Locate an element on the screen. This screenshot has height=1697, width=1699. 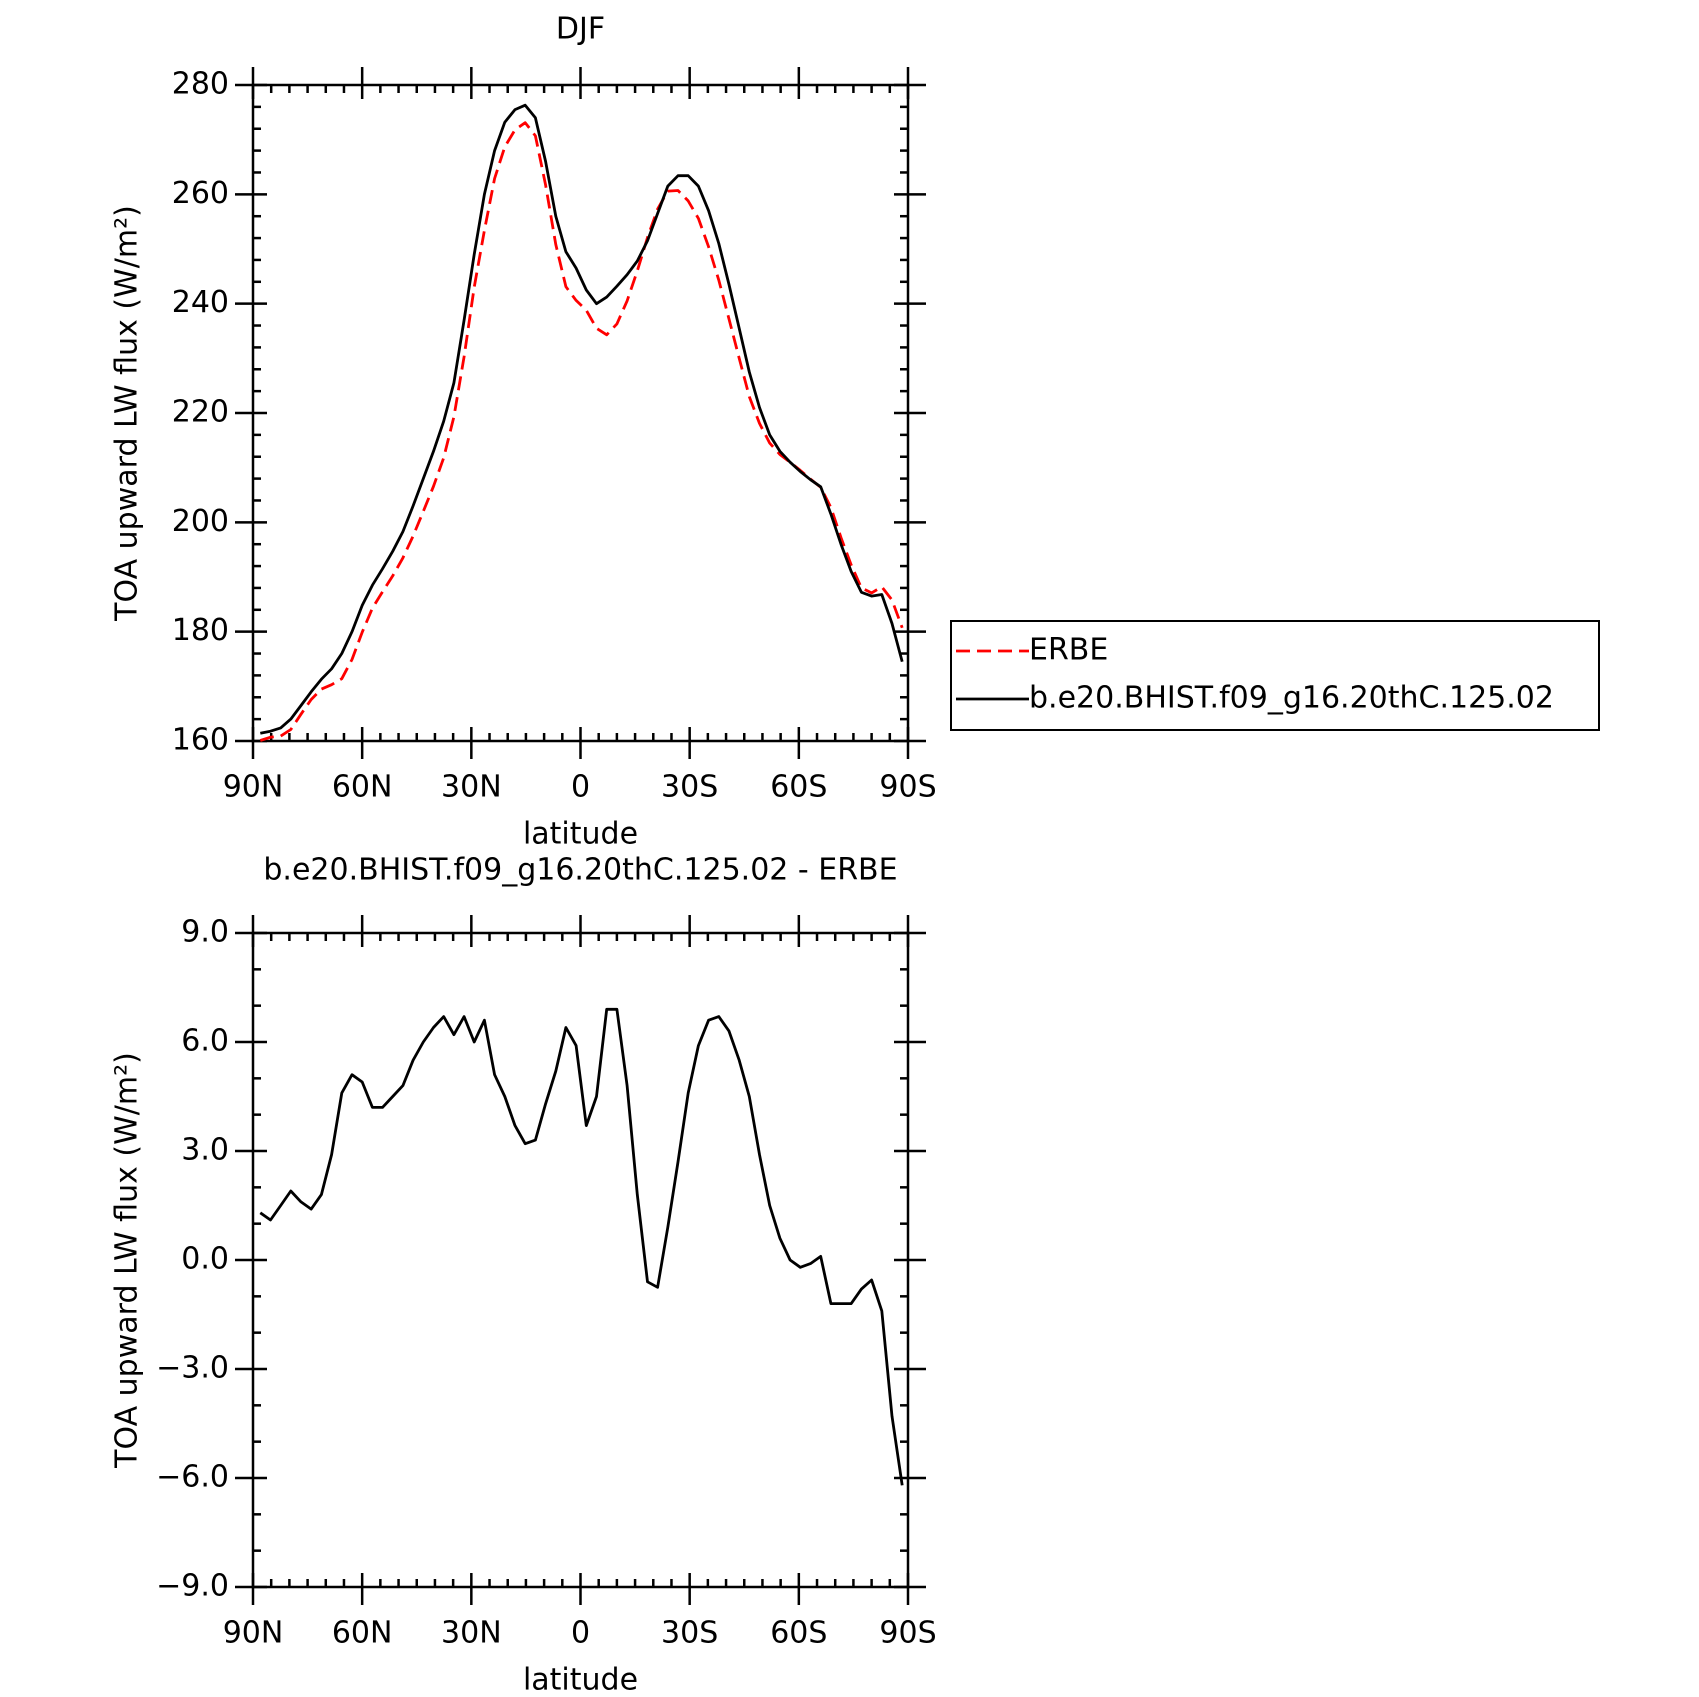
y-tick-label: 200 is located at coordinates (200, 521).